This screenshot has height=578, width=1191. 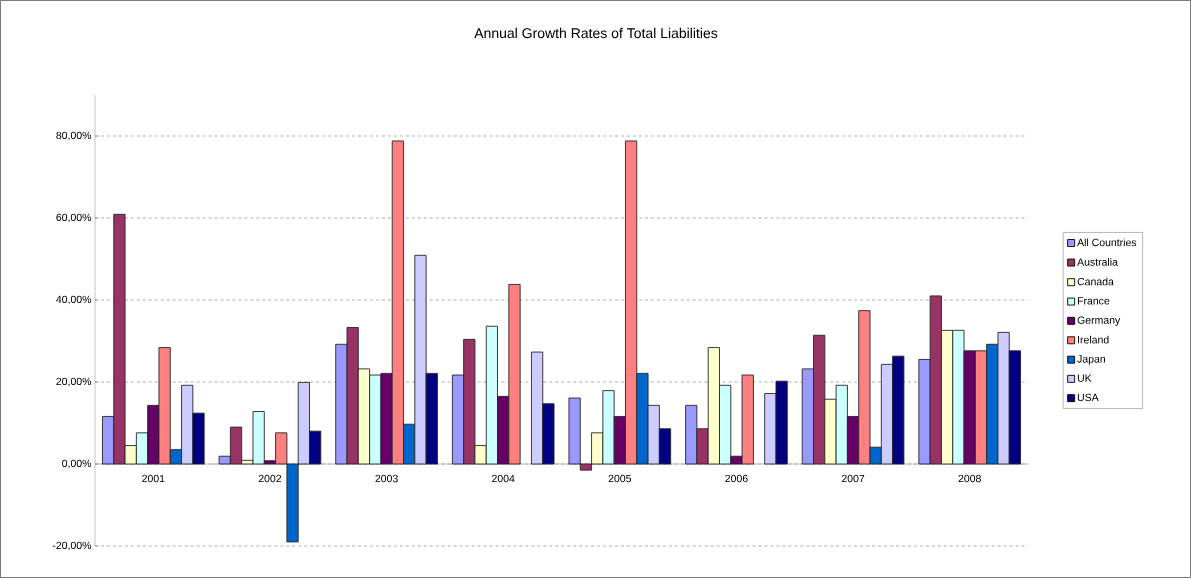 What do you see at coordinates (736, 478) in the screenshot?
I see `x-tick-label: 2006` at bounding box center [736, 478].